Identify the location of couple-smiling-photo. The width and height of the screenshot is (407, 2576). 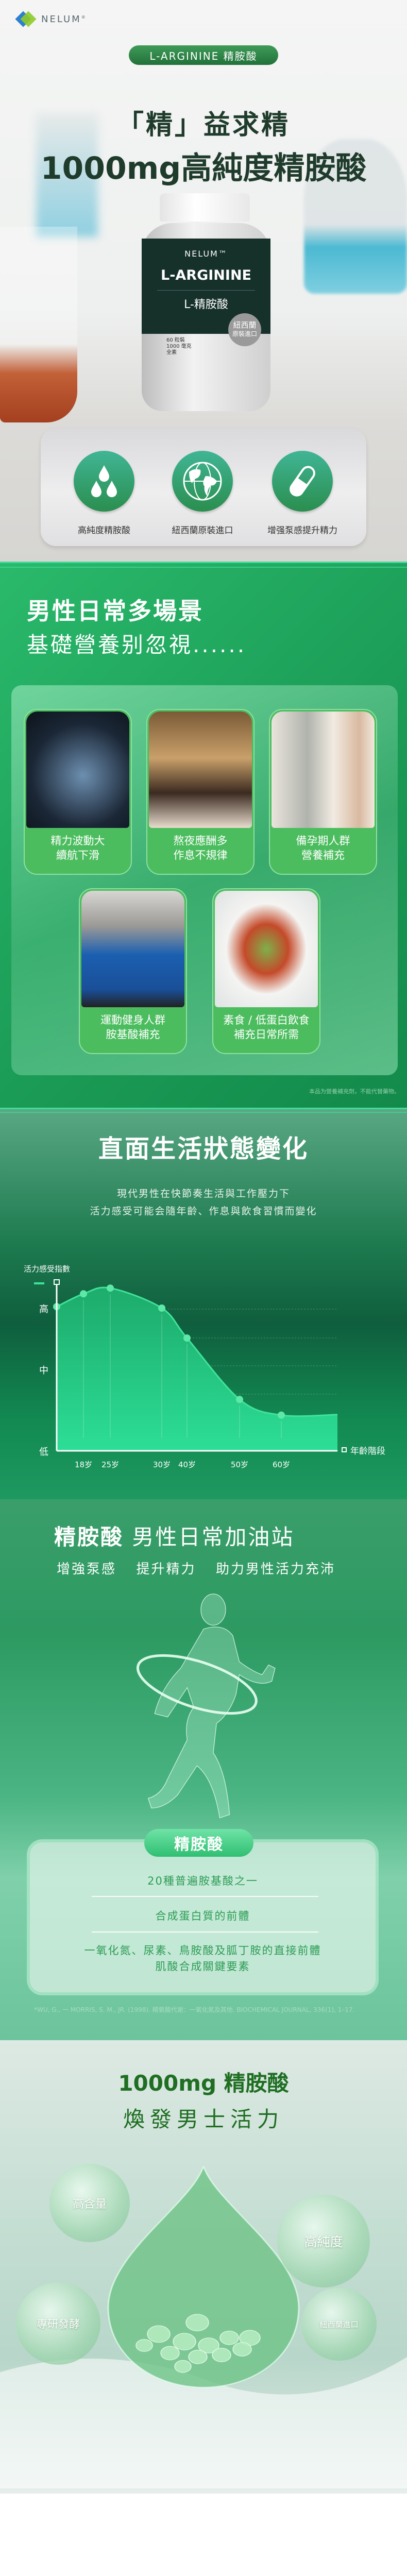
(323, 769).